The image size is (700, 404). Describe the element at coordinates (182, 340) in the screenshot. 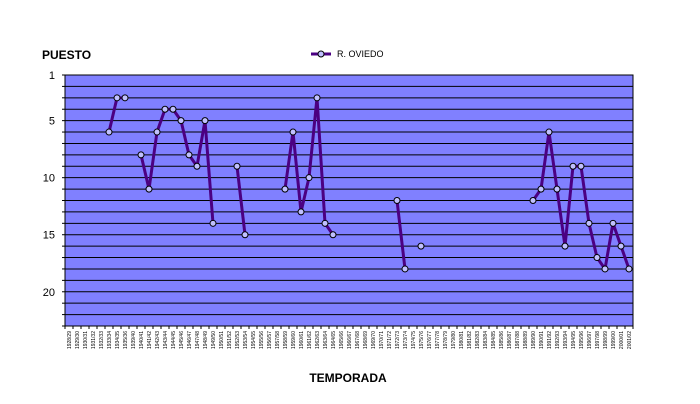

I see `x-tick-label: 1945/46` at that location.